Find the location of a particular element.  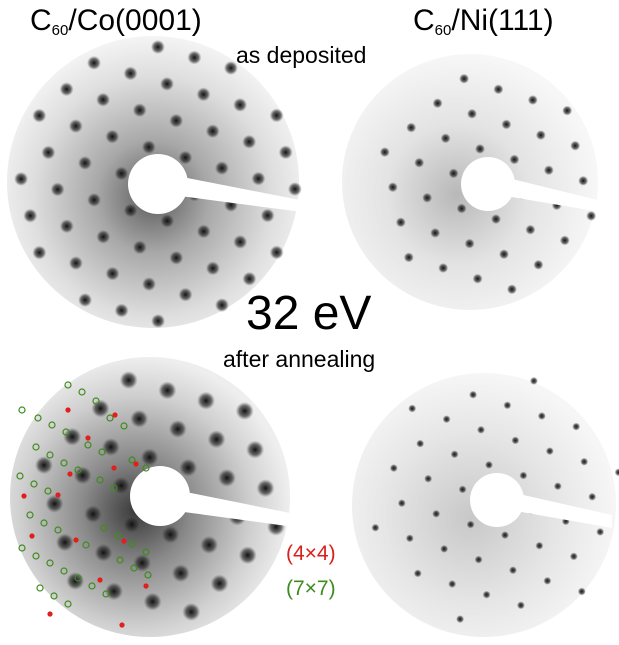

top-subtitle: as deposited is located at coordinates (301, 55).